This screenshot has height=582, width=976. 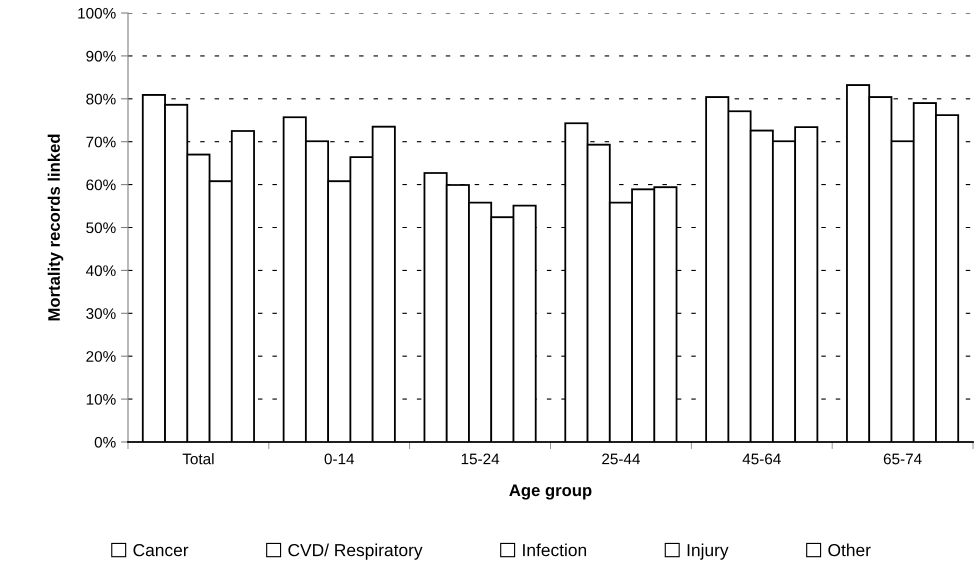 I want to click on x-tick-label: 25-44, so click(x=621, y=459).